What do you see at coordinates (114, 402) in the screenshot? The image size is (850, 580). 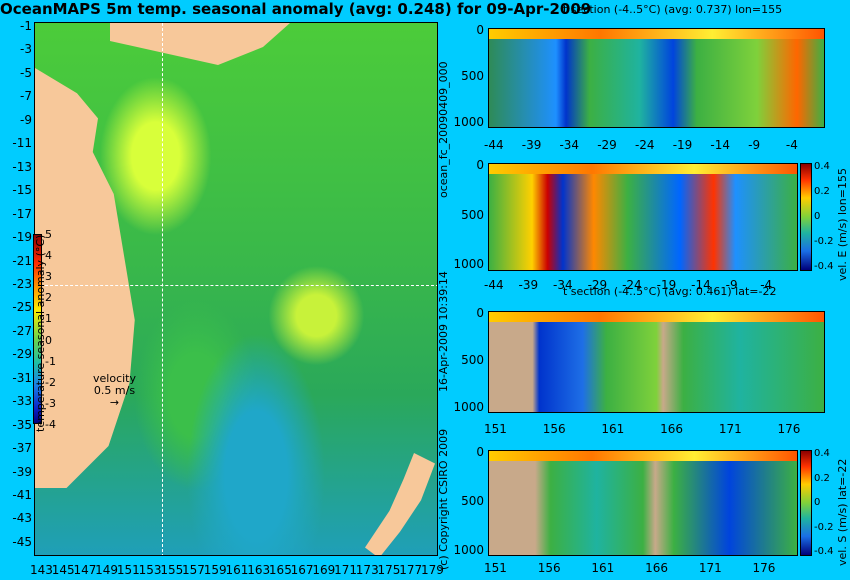 I see `velocity-arrow-icon: →` at bounding box center [114, 402].